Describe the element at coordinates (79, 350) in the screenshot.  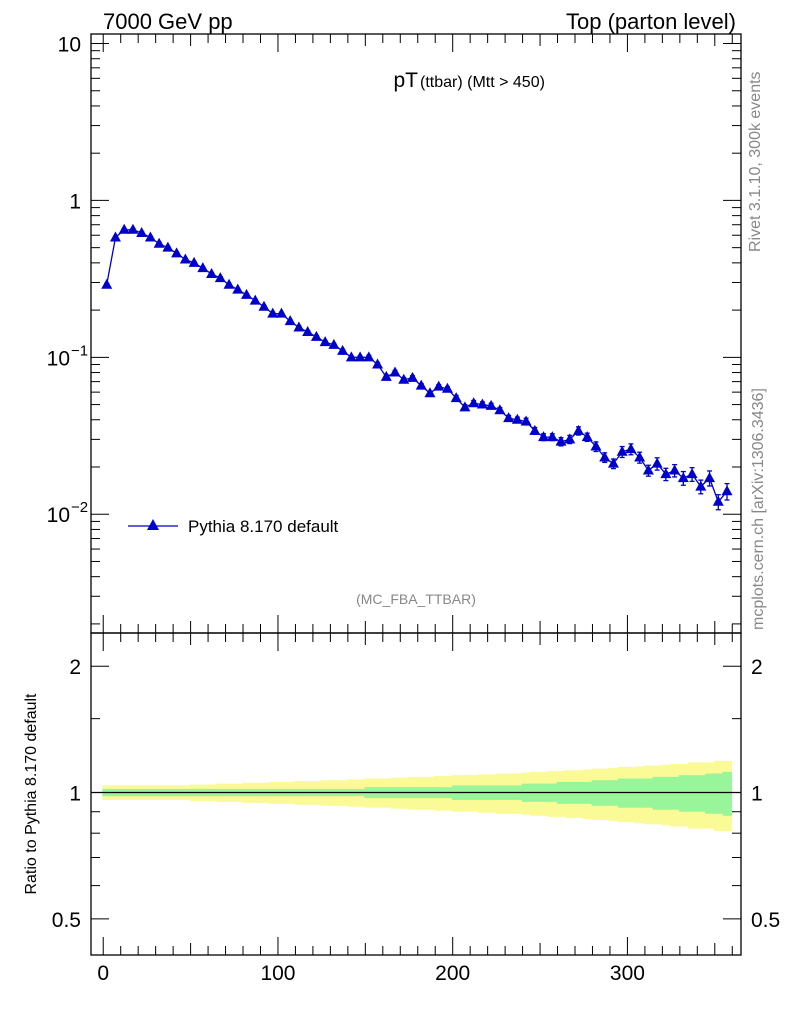
I see `y-tick-label-exponent: −1` at that location.